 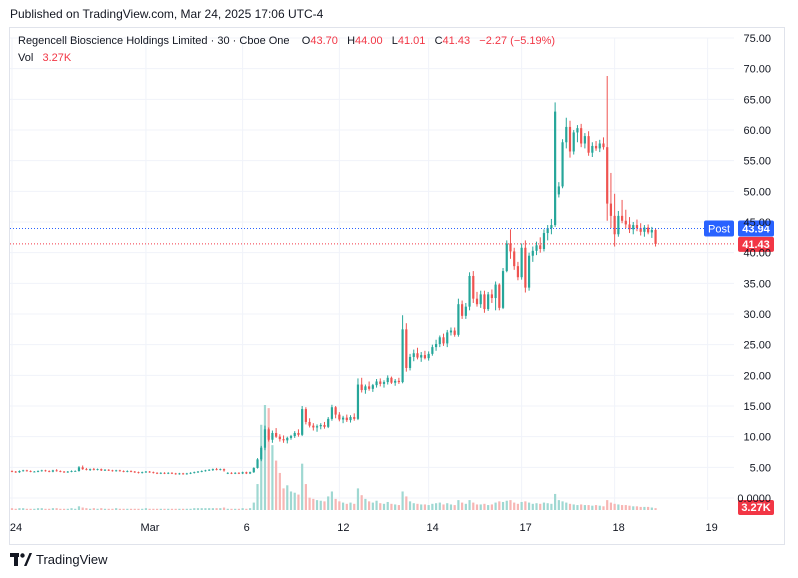 I want to click on x-tick-label: 17, so click(x=526, y=528).